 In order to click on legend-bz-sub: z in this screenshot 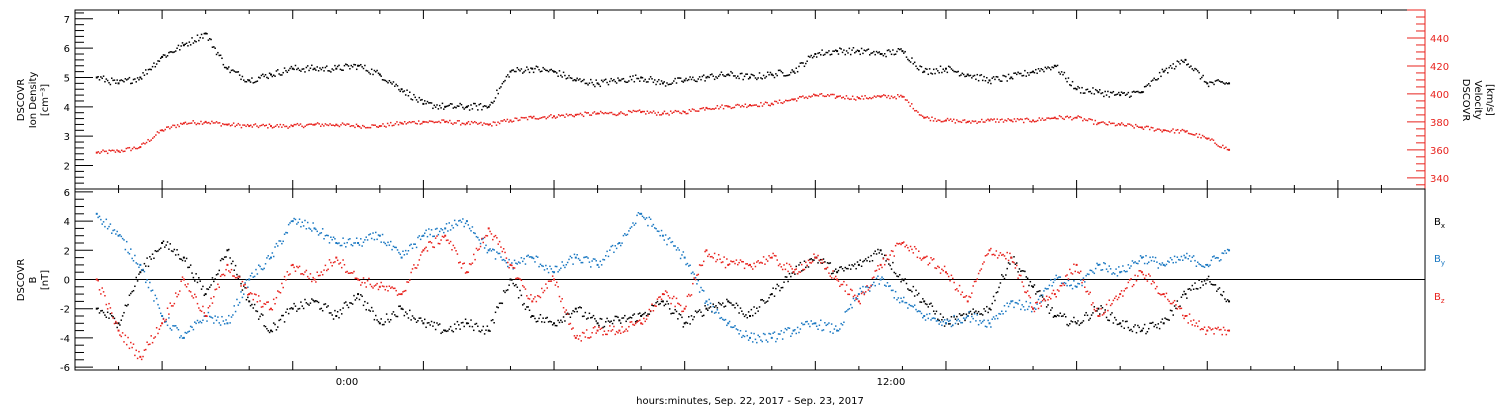, I will do `click(1443, 301)`.